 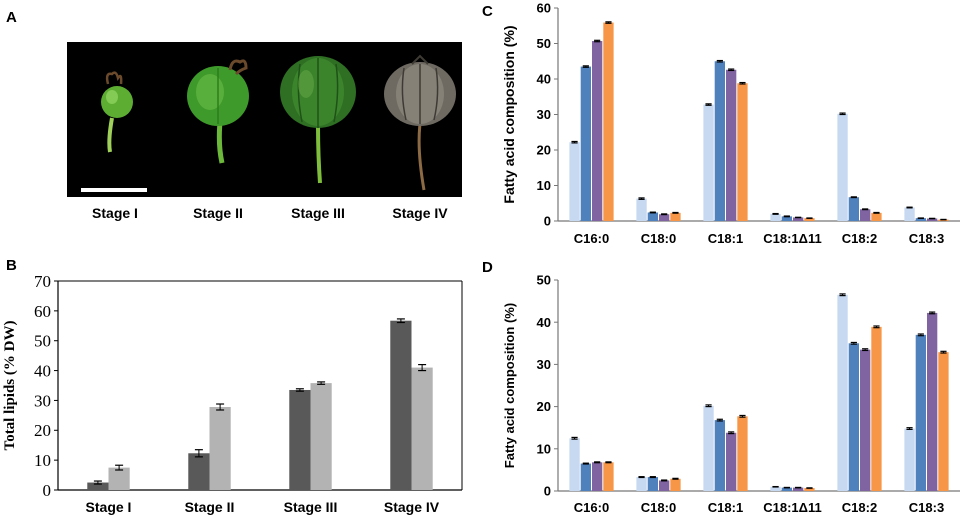 I want to click on panel-a-photo, so click(x=264, y=119).